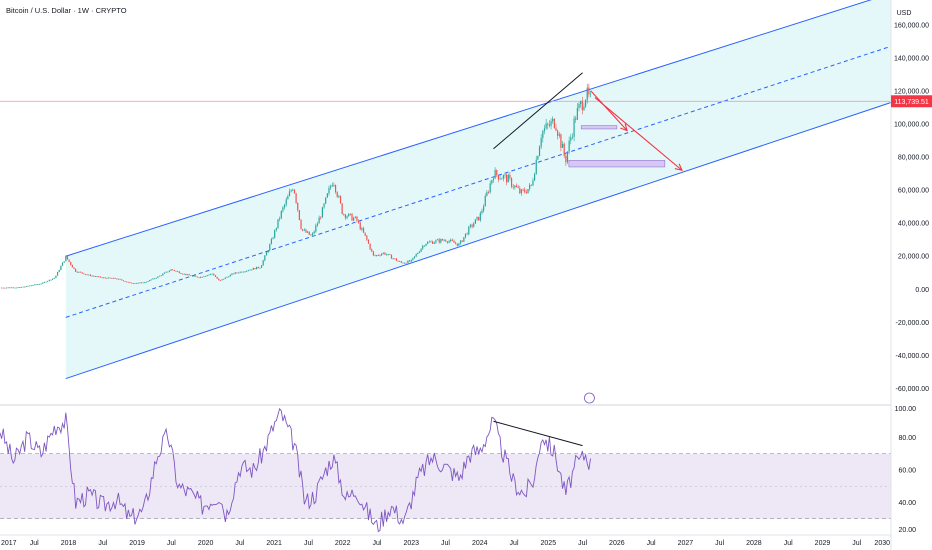 The height and width of the screenshot is (550, 932). I want to click on time-tick-label: 2021, so click(274, 543).